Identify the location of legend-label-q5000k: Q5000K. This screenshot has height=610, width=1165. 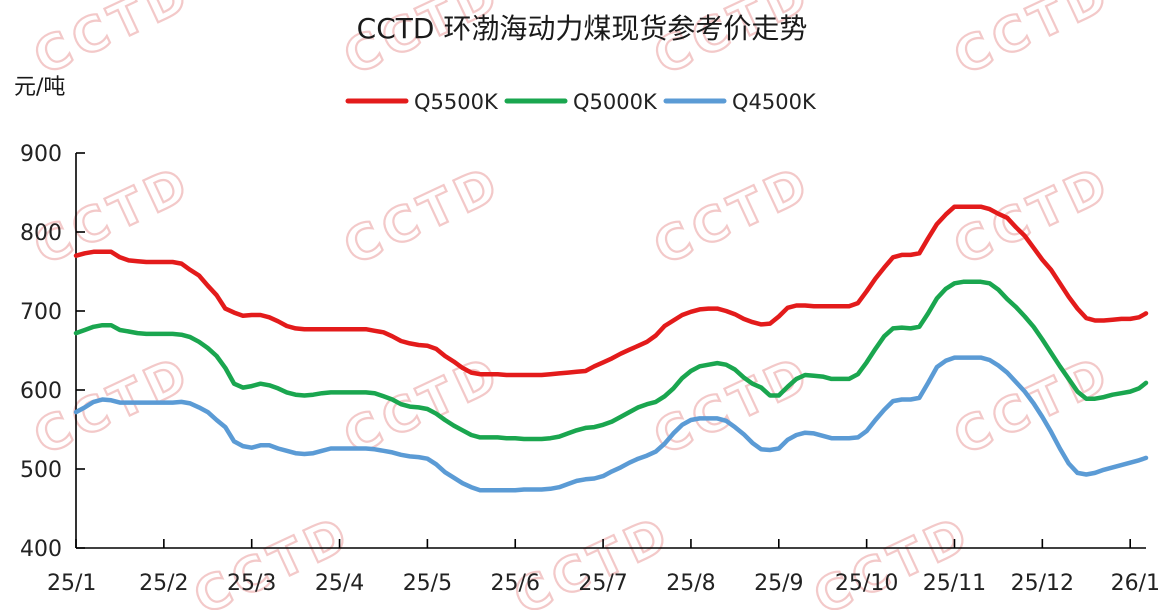
(615, 102).